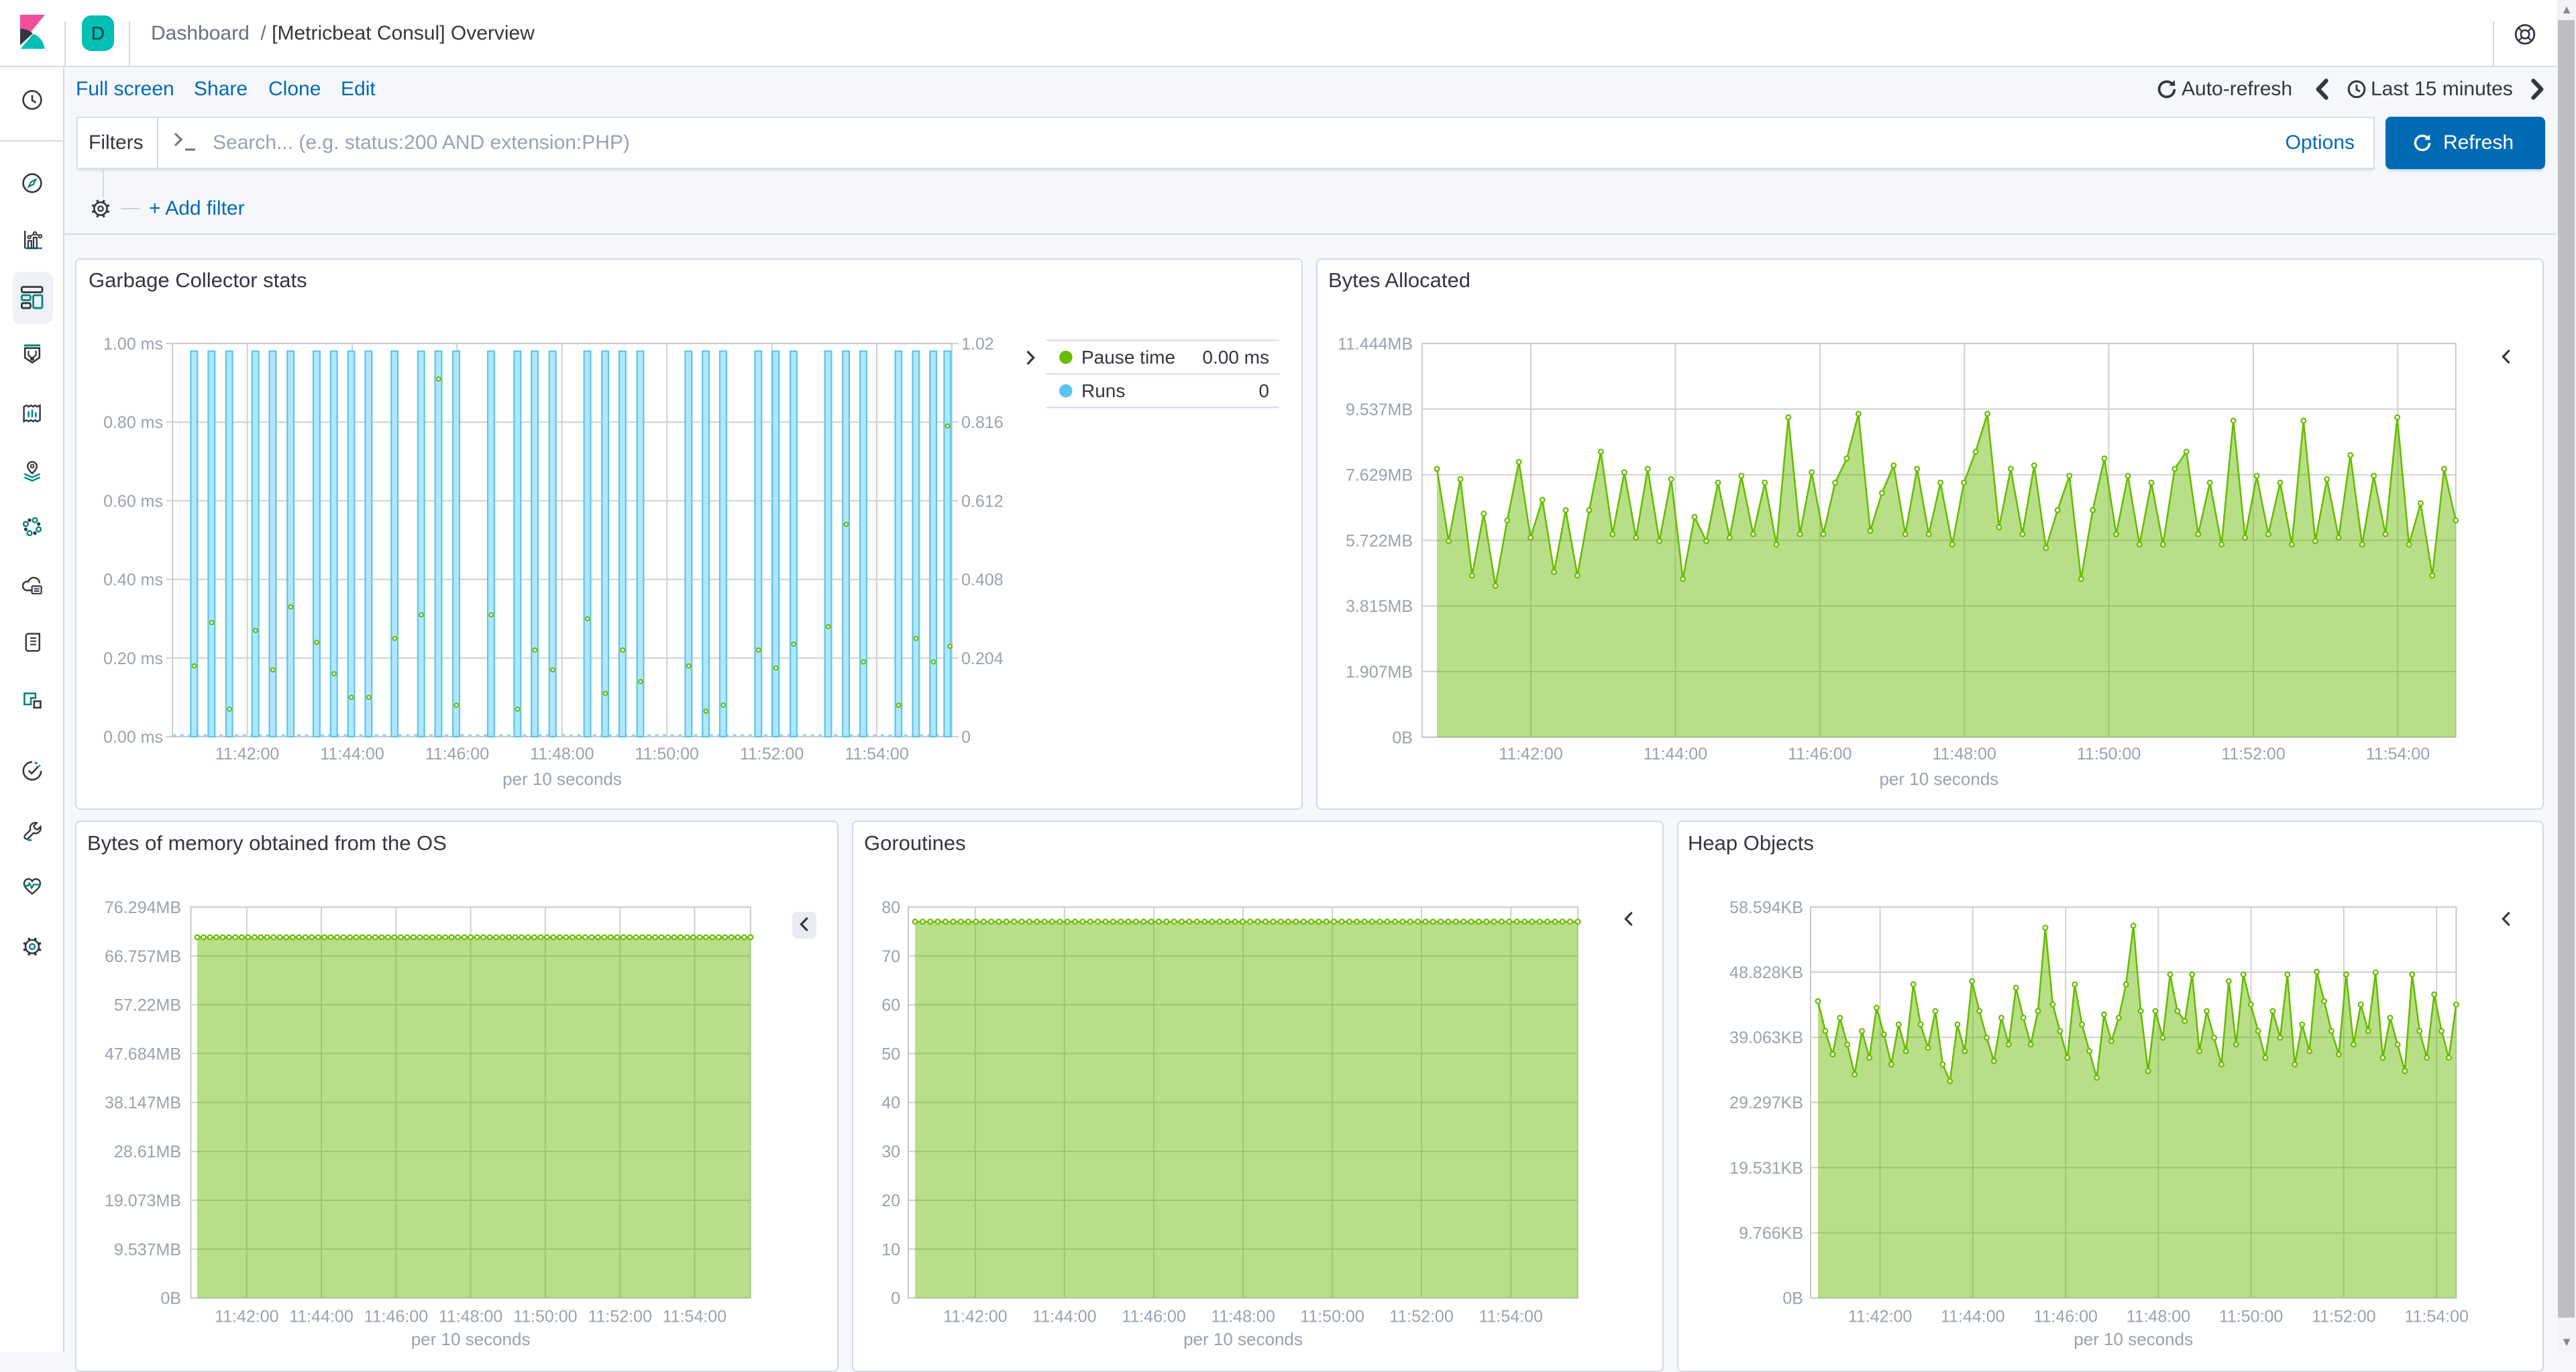 The image size is (2576, 1372). Describe the element at coordinates (982, 422) in the screenshot. I see `svg-text: 0.816` at that location.